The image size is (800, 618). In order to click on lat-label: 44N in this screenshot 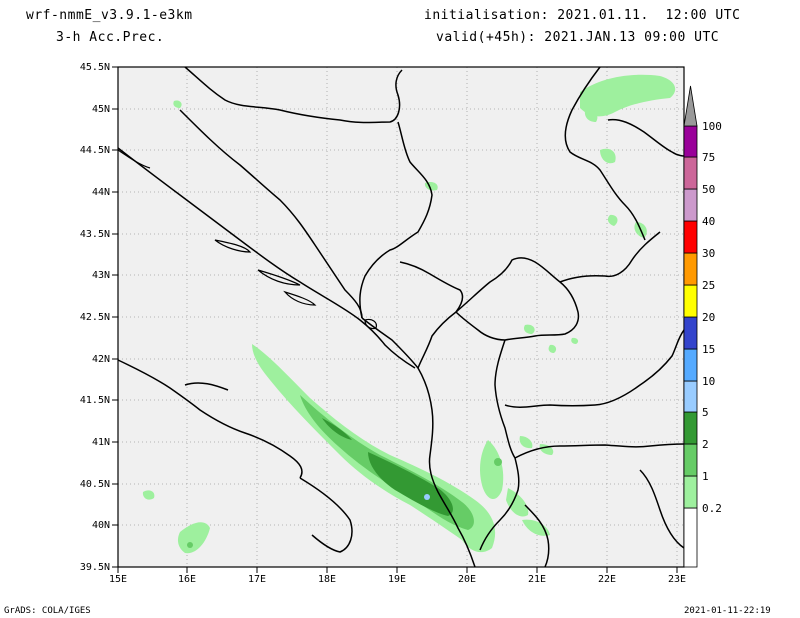, I will do `click(101, 192)`.